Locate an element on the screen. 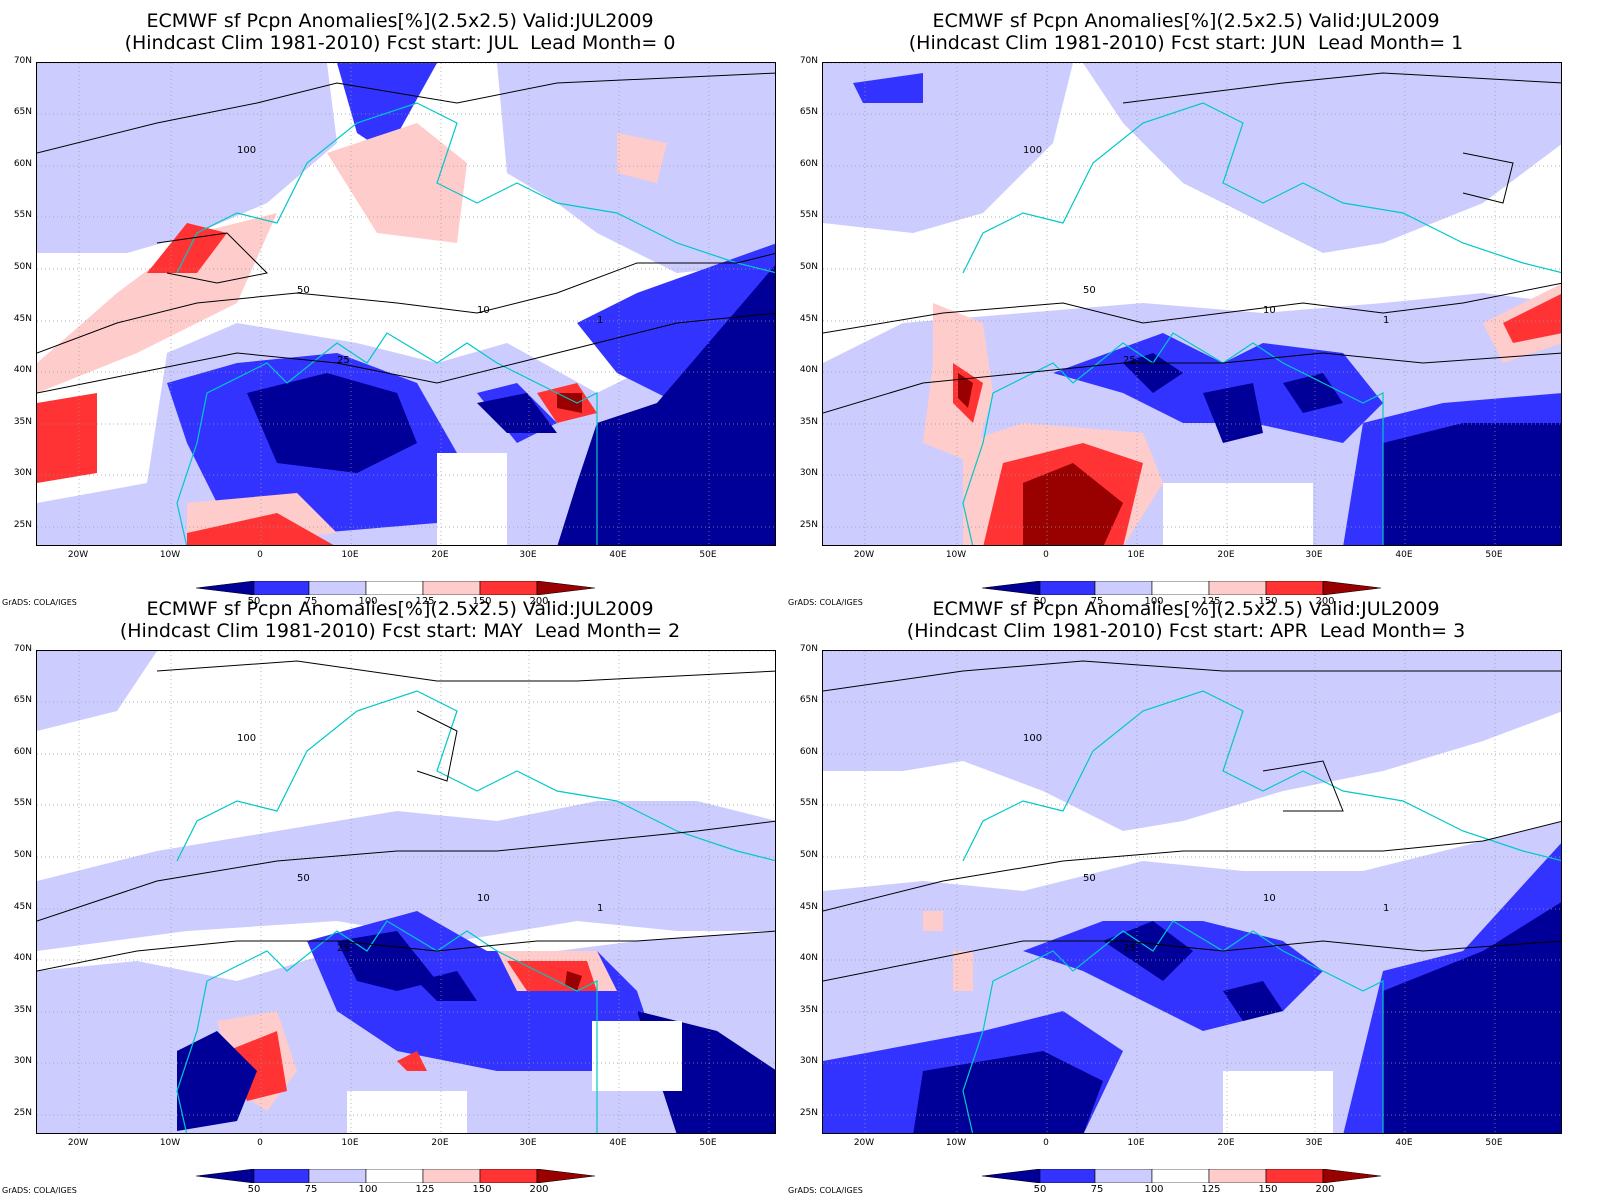 This screenshot has height=1200, width=1600. lon-tick-label: 20W is located at coordinates (864, 1143).